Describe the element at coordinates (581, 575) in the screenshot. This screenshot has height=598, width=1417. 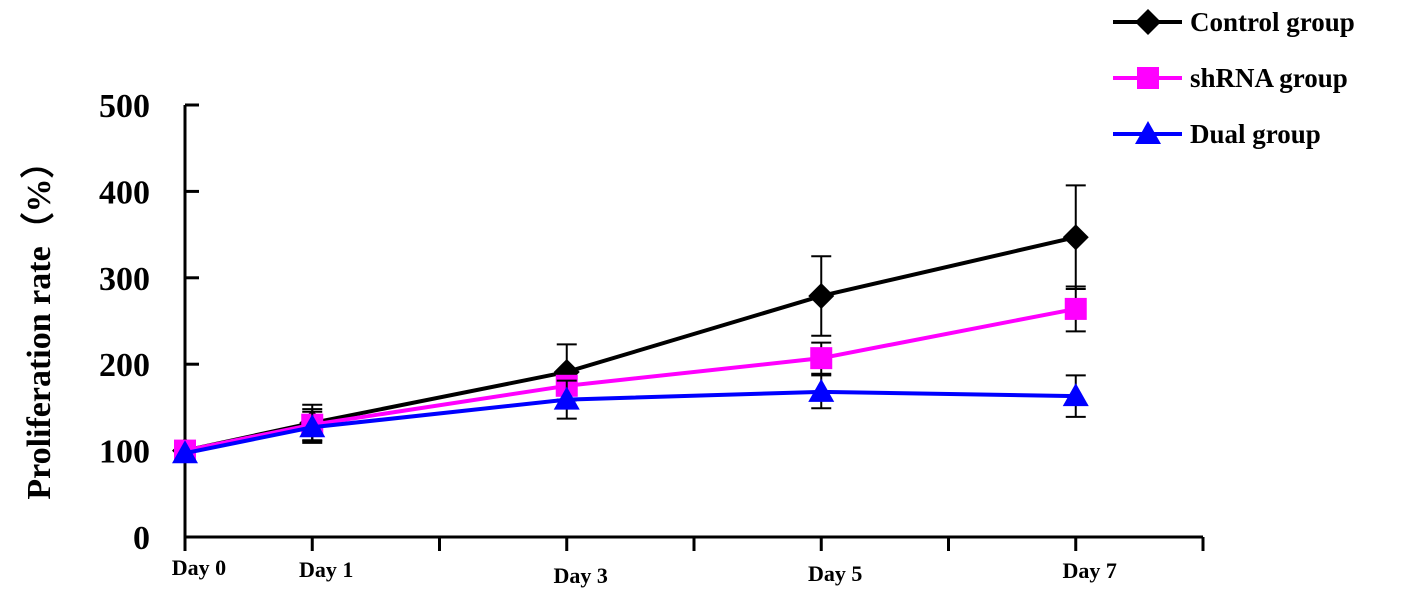
I see `x-tick-label: Day 3` at that location.